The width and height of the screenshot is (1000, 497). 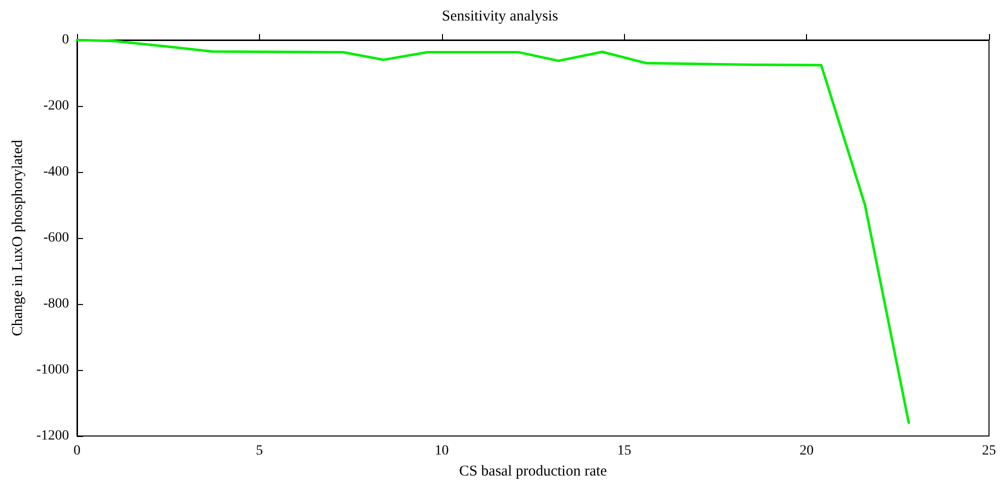 What do you see at coordinates (624, 451) in the screenshot?
I see `x-tick-label: 15` at bounding box center [624, 451].